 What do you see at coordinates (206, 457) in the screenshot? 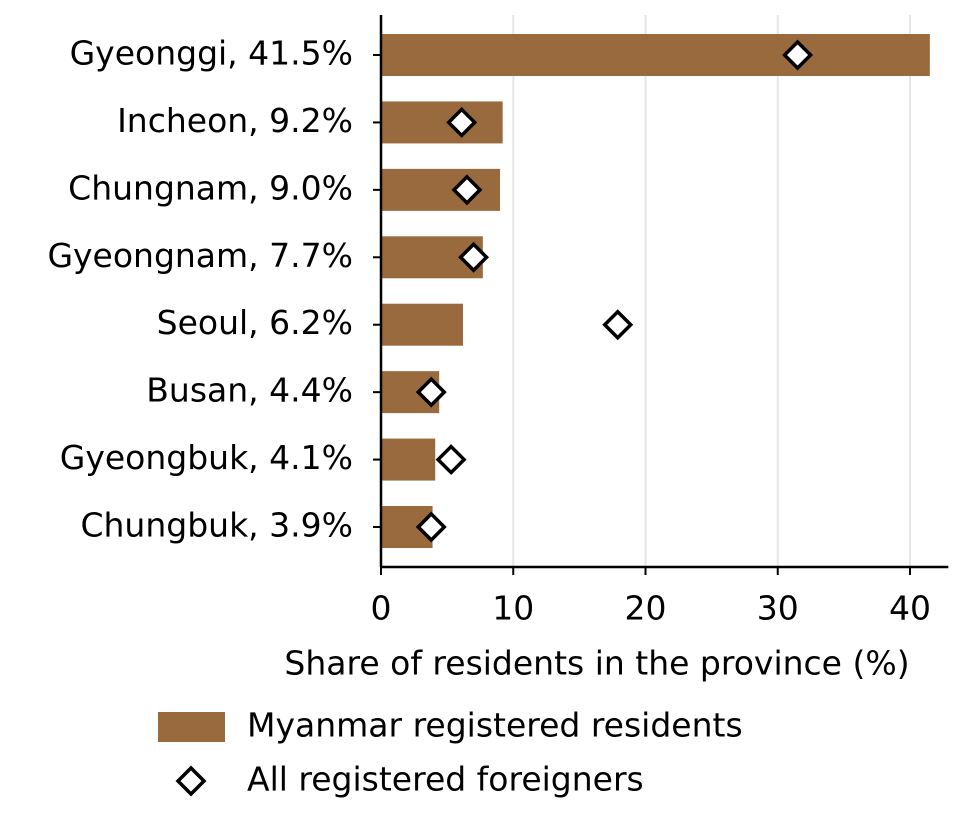
I see `y-tick-label: Gyeongbuk, 4.1%` at bounding box center [206, 457].